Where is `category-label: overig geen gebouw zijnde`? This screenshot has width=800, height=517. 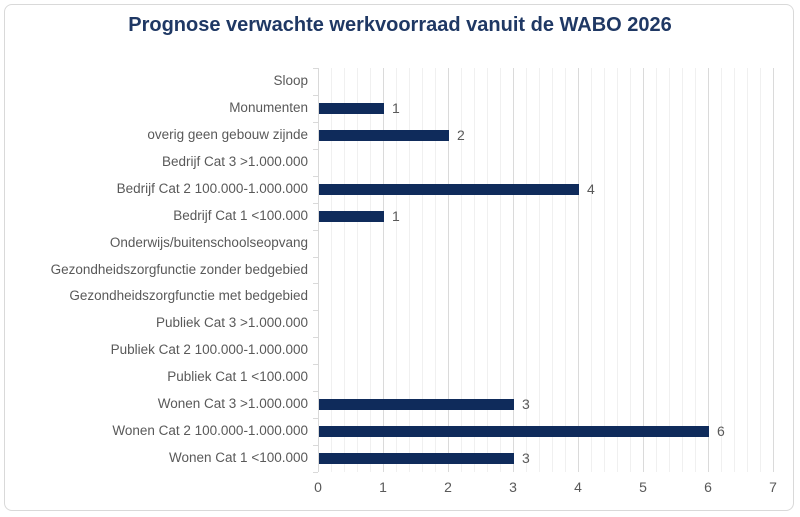 category-label: overig geen gebouw zijnde is located at coordinates (227, 134).